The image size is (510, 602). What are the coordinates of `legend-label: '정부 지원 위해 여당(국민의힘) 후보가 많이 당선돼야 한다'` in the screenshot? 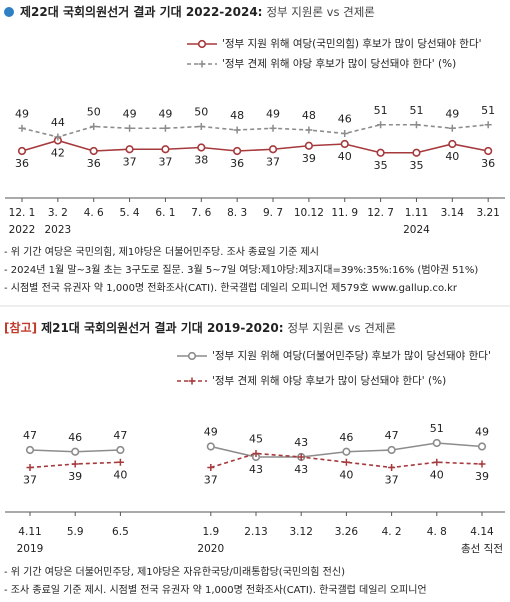 It's located at (352, 43).